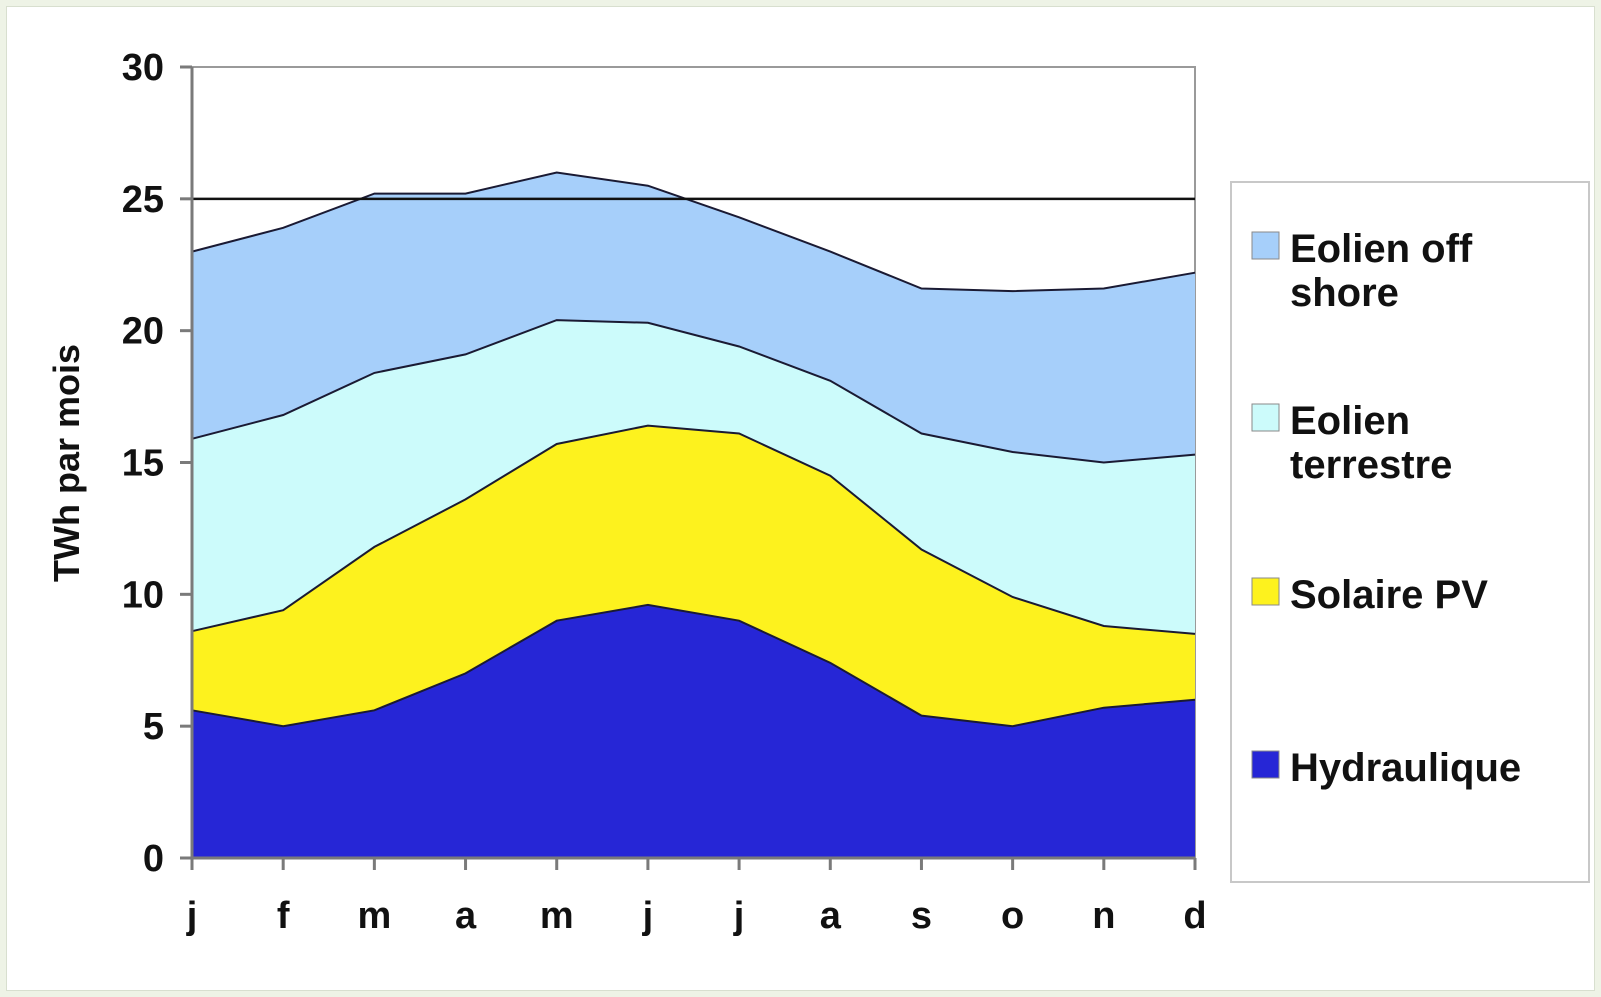  What do you see at coordinates (1194, 916) in the screenshot?
I see `x-tick-label-11: d` at bounding box center [1194, 916].